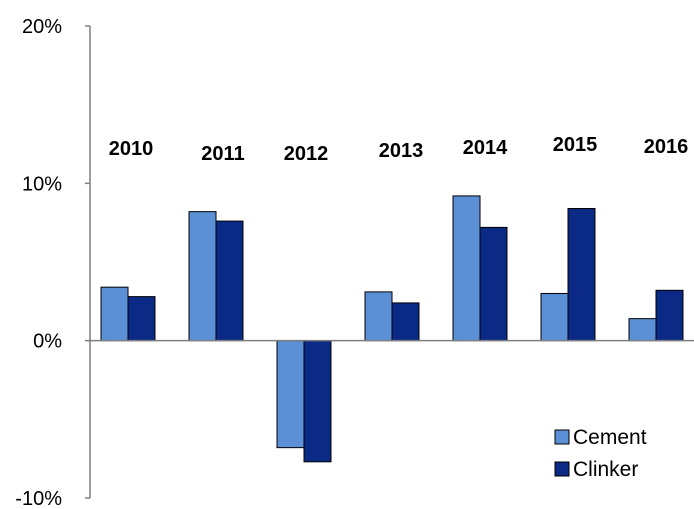 The image size is (694, 509). Describe the element at coordinates (317, 401) in the screenshot. I see `bar-clinker-2012` at that location.